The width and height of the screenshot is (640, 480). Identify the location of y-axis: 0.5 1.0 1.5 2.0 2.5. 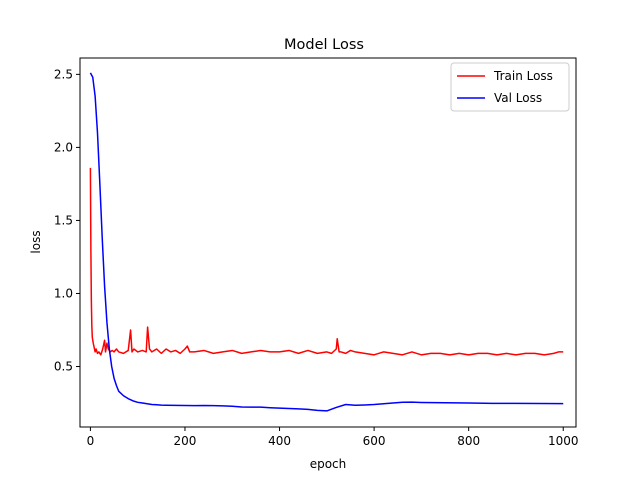
(67, 220).